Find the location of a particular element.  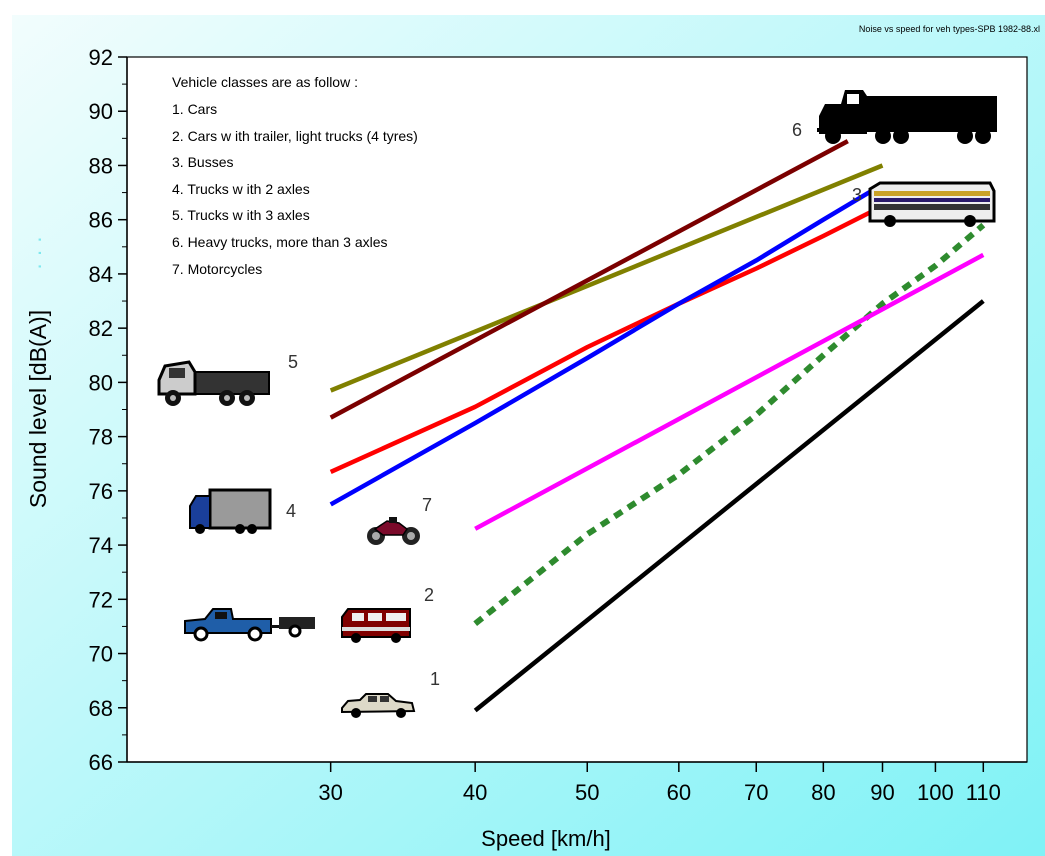

y-tick-label: 80 is located at coordinates (101, 382).